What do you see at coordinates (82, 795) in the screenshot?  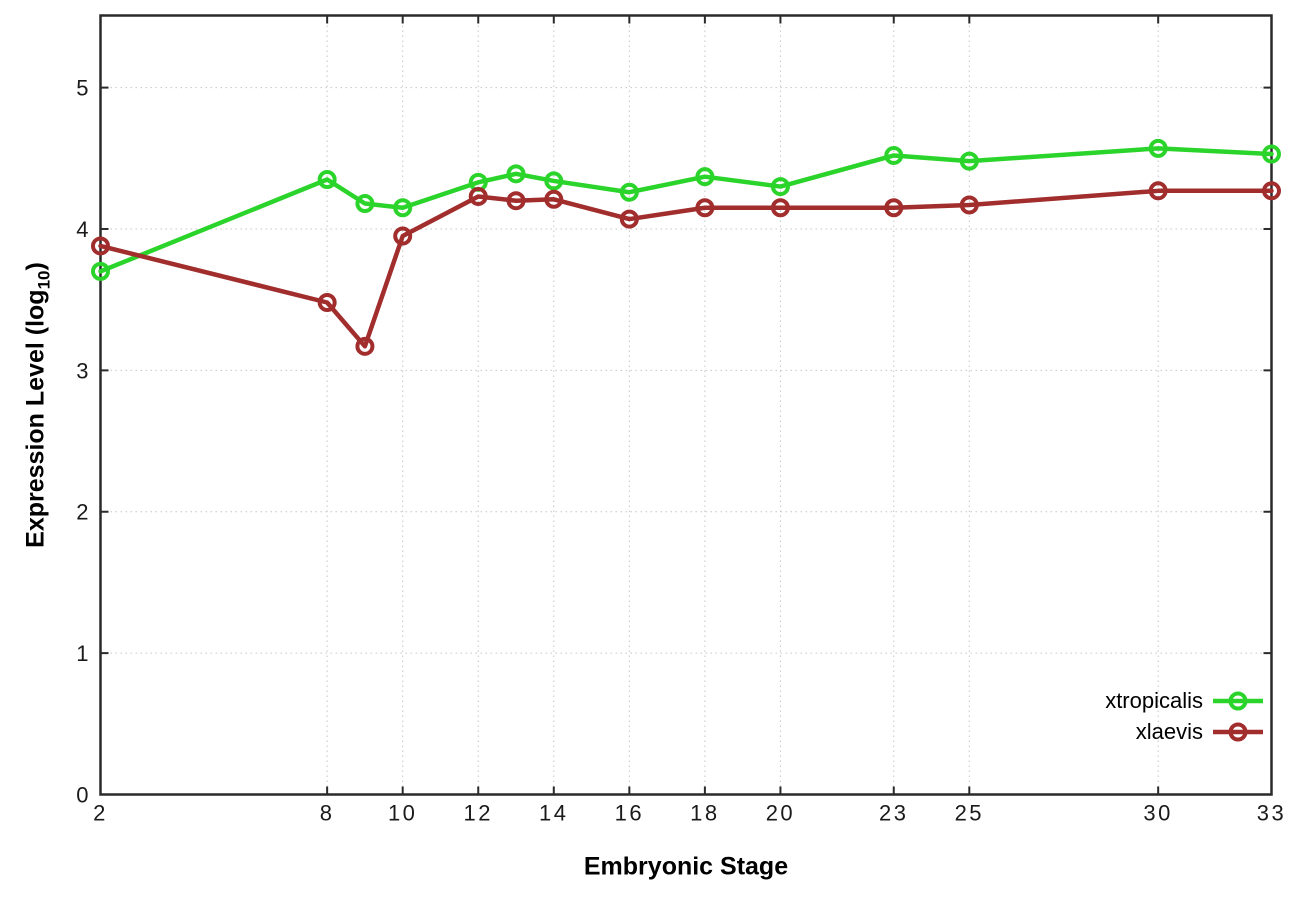 I see `y-tick-label: 0` at bounding box center [82, 795].